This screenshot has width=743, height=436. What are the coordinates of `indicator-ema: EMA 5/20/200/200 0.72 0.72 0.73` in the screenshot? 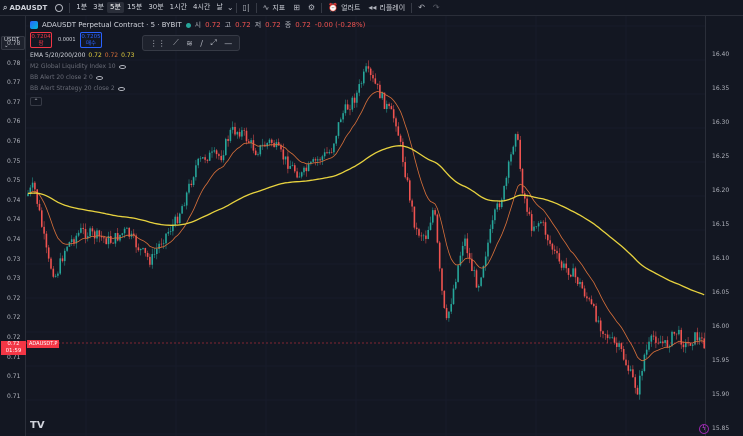 It's located at (82, 55).